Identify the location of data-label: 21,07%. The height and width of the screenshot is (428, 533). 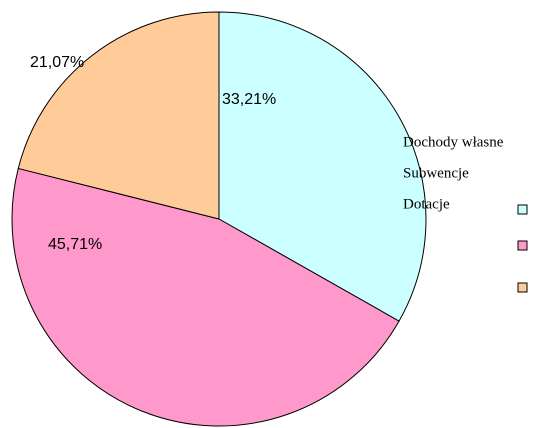
(57, 62).